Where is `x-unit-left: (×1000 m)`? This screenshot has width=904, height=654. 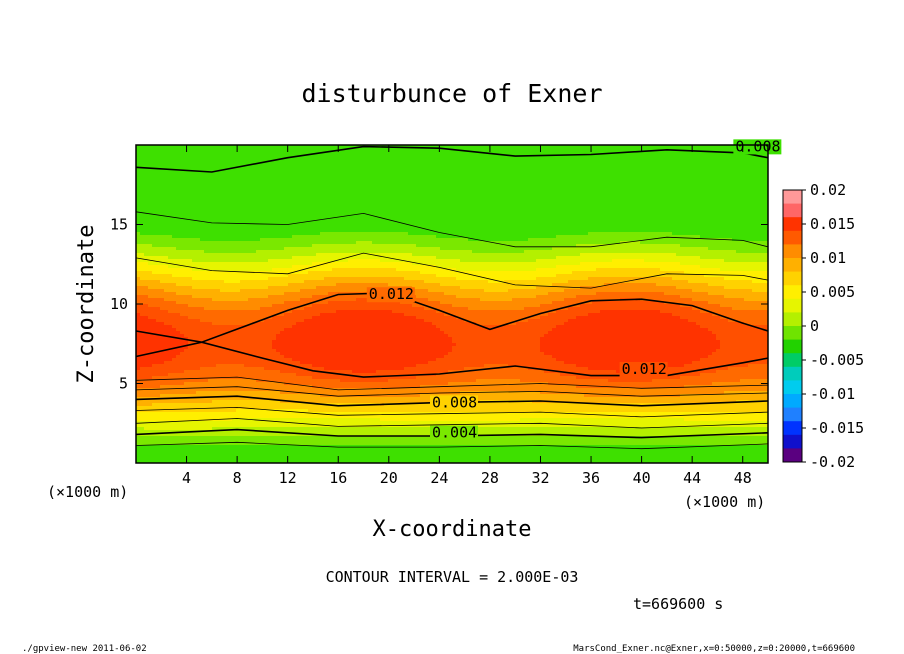 x-unit-left: (×1000 m) is located at coordinates (87, 492).